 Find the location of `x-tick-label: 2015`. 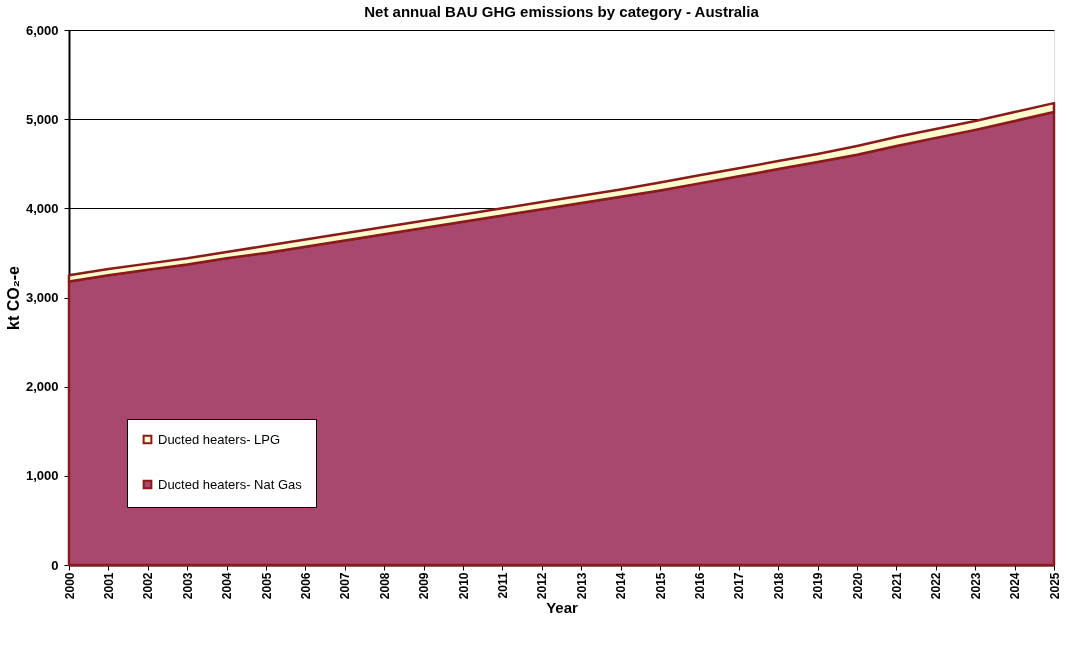

x-tick-label: 2015 is located at coordinates (660, 586).